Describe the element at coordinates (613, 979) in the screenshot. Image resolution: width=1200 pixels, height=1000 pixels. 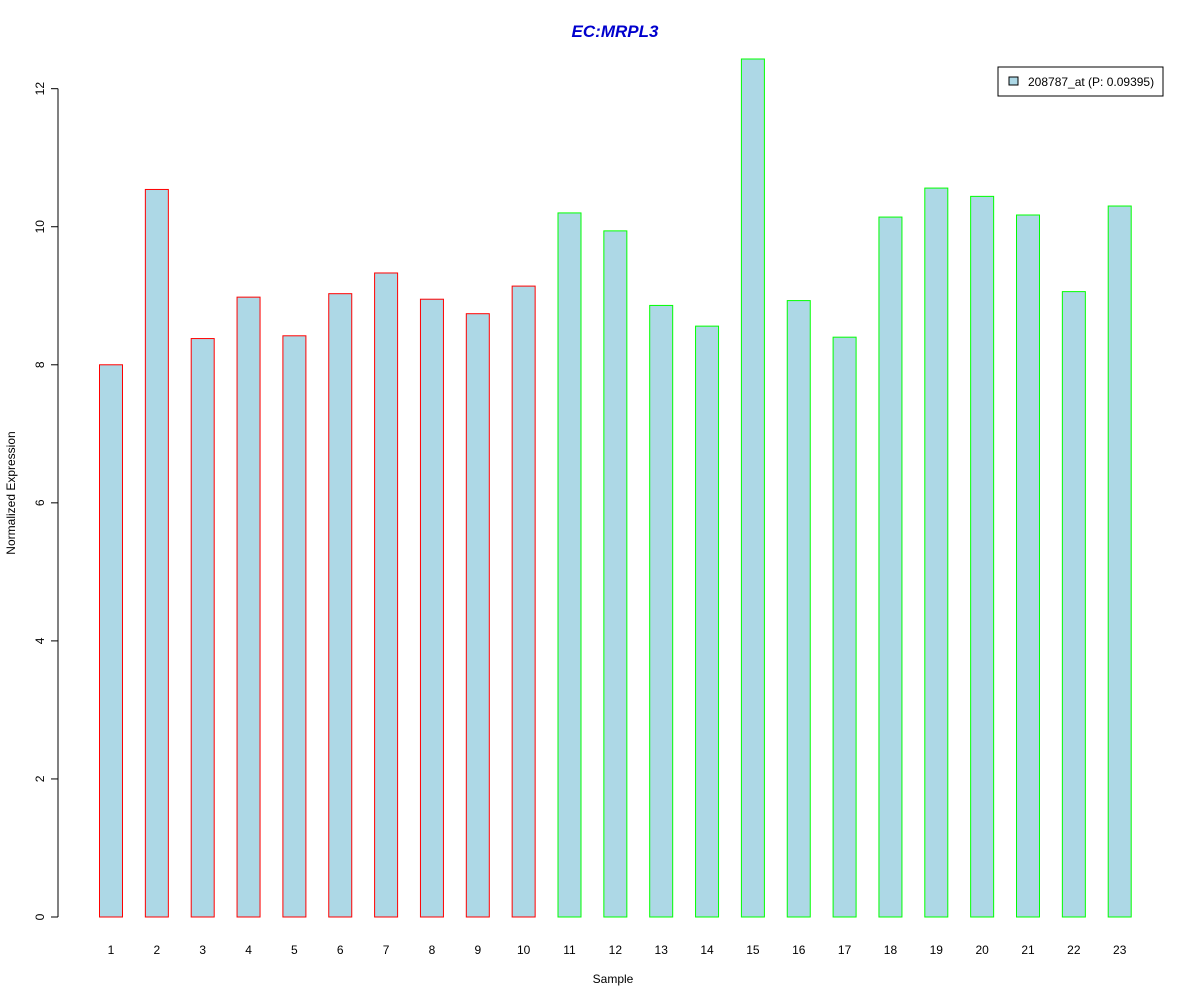
I see `x-axis-label: Sample` at that location.